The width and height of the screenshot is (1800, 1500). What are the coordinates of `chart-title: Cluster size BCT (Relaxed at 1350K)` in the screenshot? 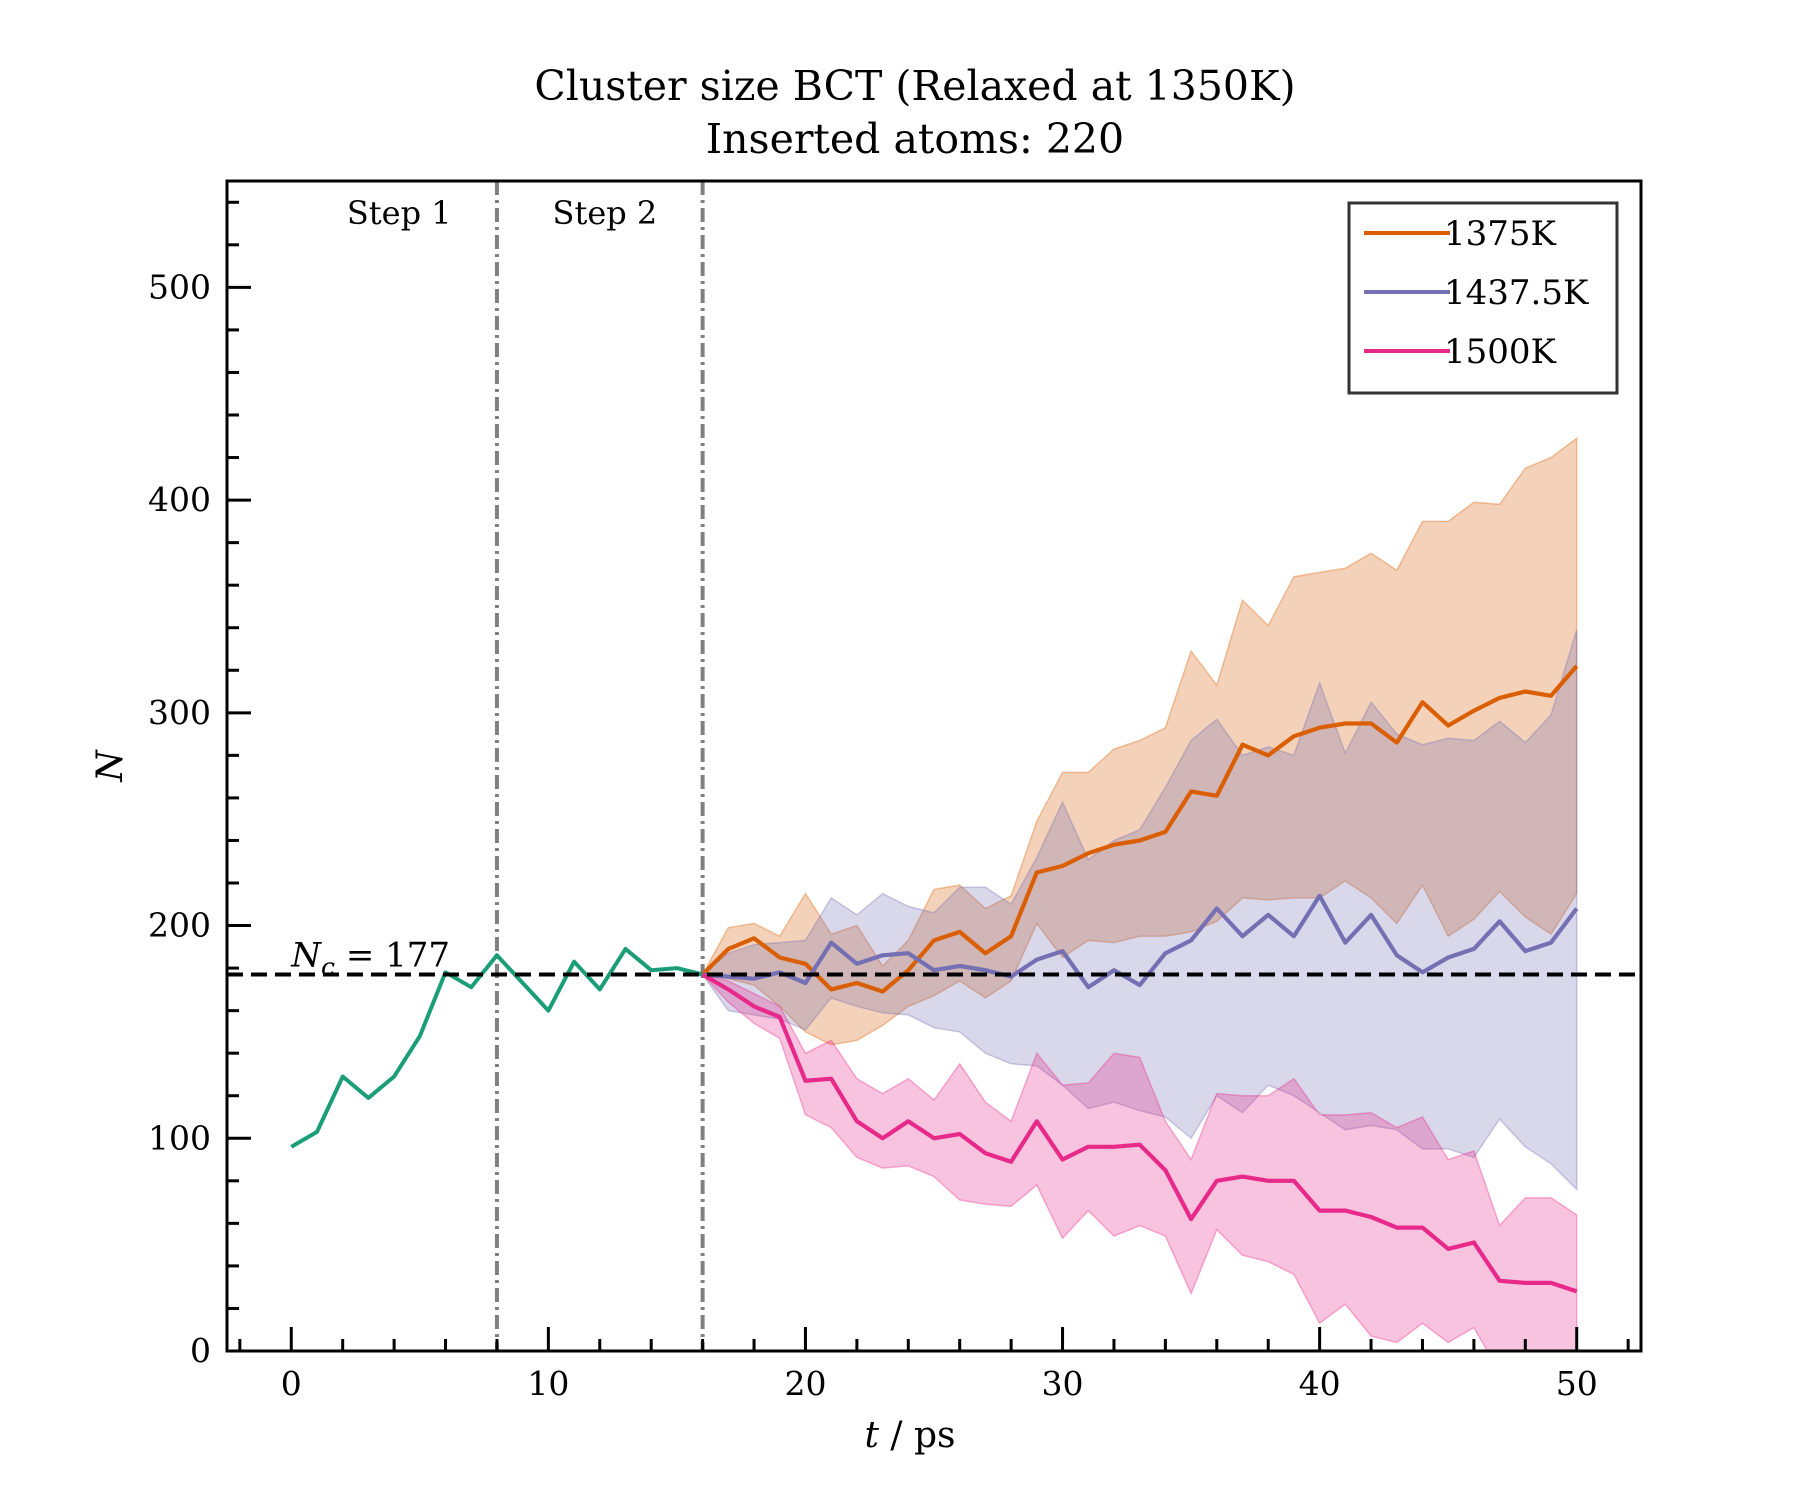 It's located at (914, 86).